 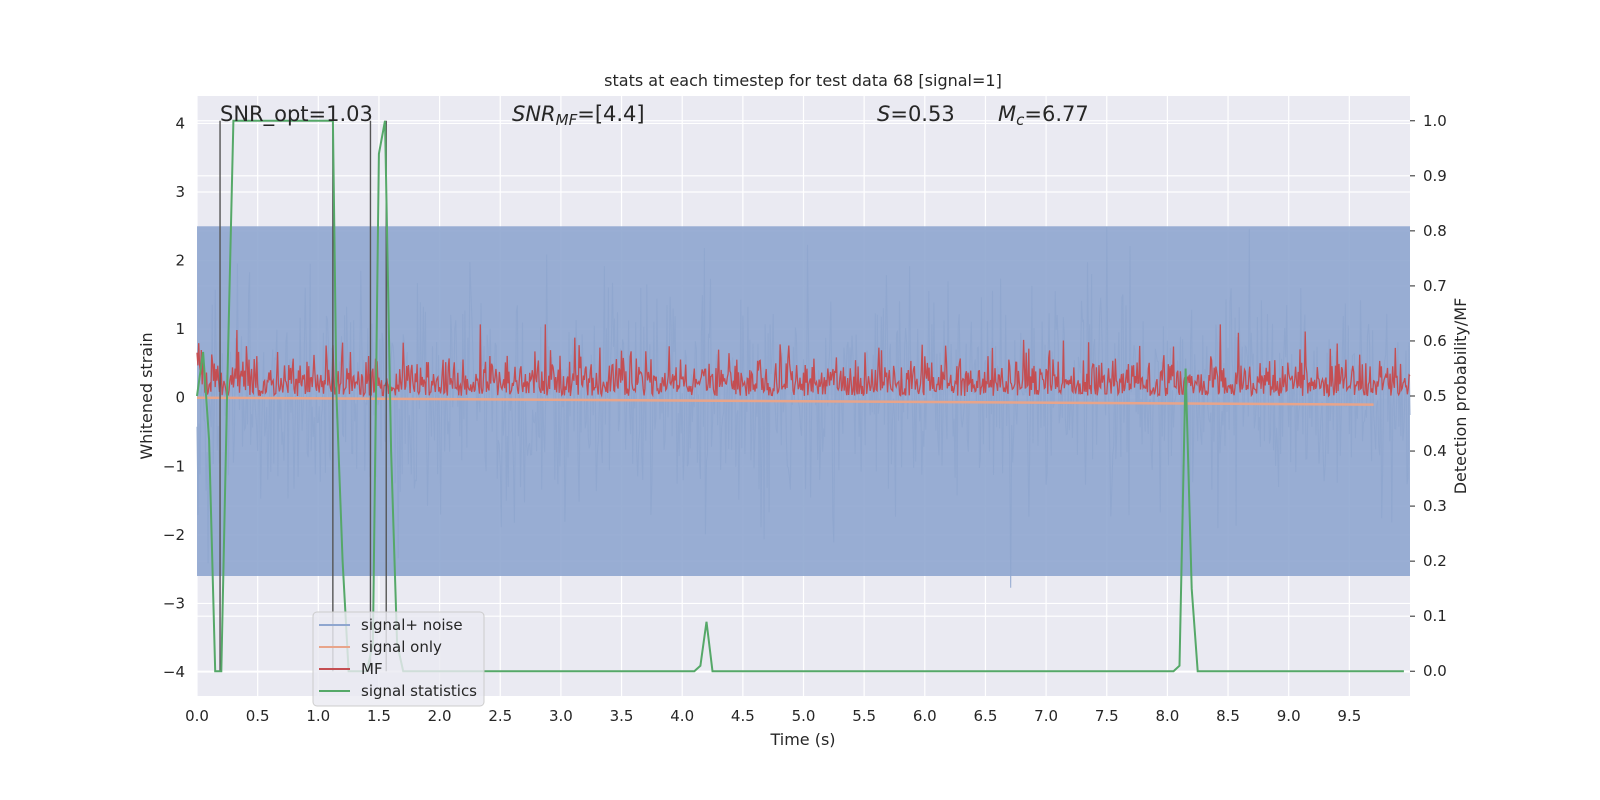 I want to click on y2-tick-label: 0.7, so click(x=1435, y=286).